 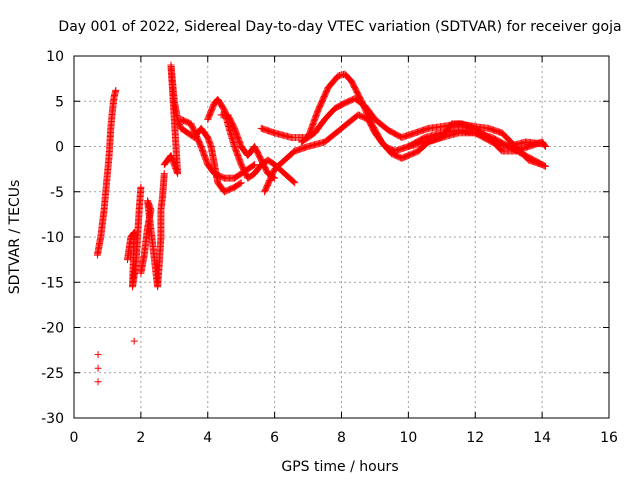 I want to click on y-tick-label: 0, so click(x=59, y=148).